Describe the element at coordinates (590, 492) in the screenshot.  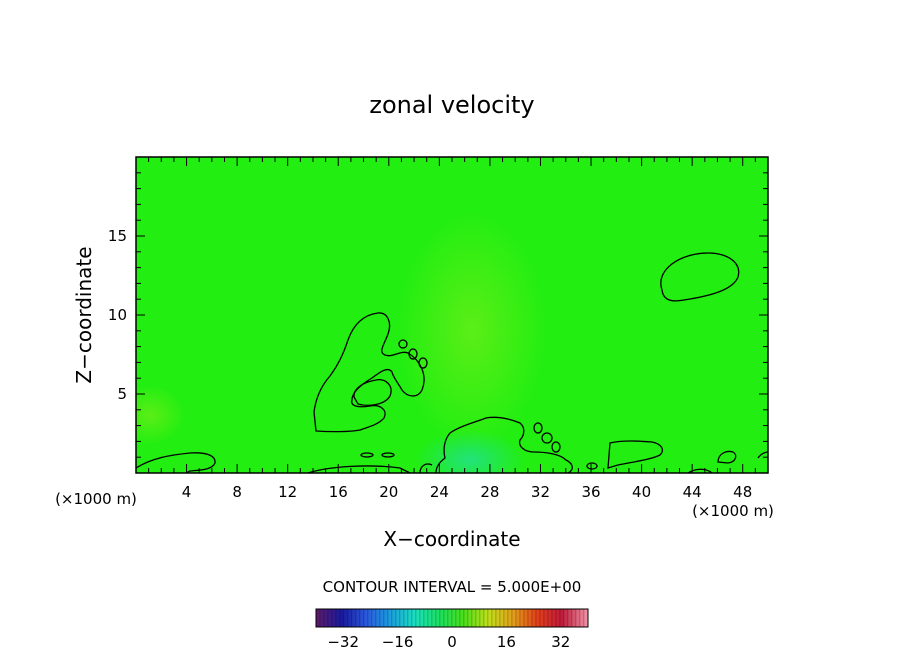
I see `x-tick-label: 36` at that location.